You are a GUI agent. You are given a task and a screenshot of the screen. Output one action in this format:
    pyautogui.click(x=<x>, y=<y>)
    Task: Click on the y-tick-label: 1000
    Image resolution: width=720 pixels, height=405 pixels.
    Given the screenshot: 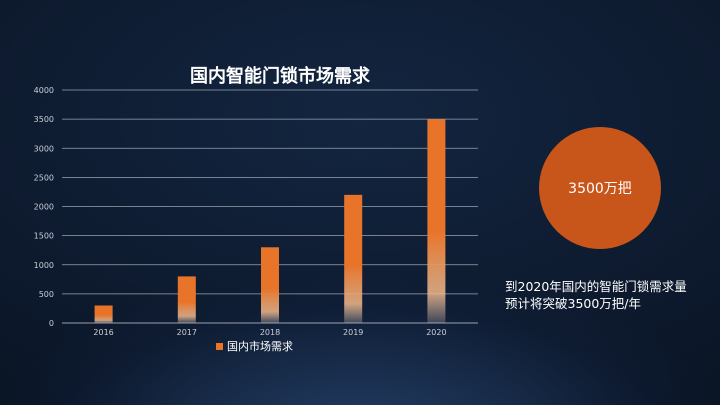 What is the action you would take?
    pyautogui.click(x=44, y=265)
    